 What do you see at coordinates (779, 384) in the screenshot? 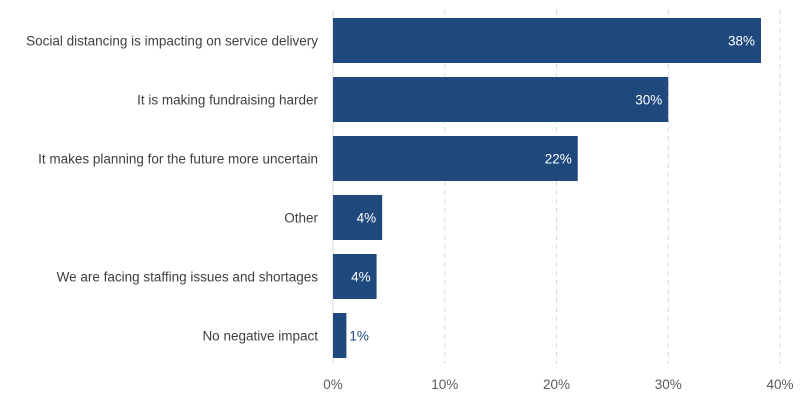
I see `x-tick-label: 40%` at bounding box center [779, 384].